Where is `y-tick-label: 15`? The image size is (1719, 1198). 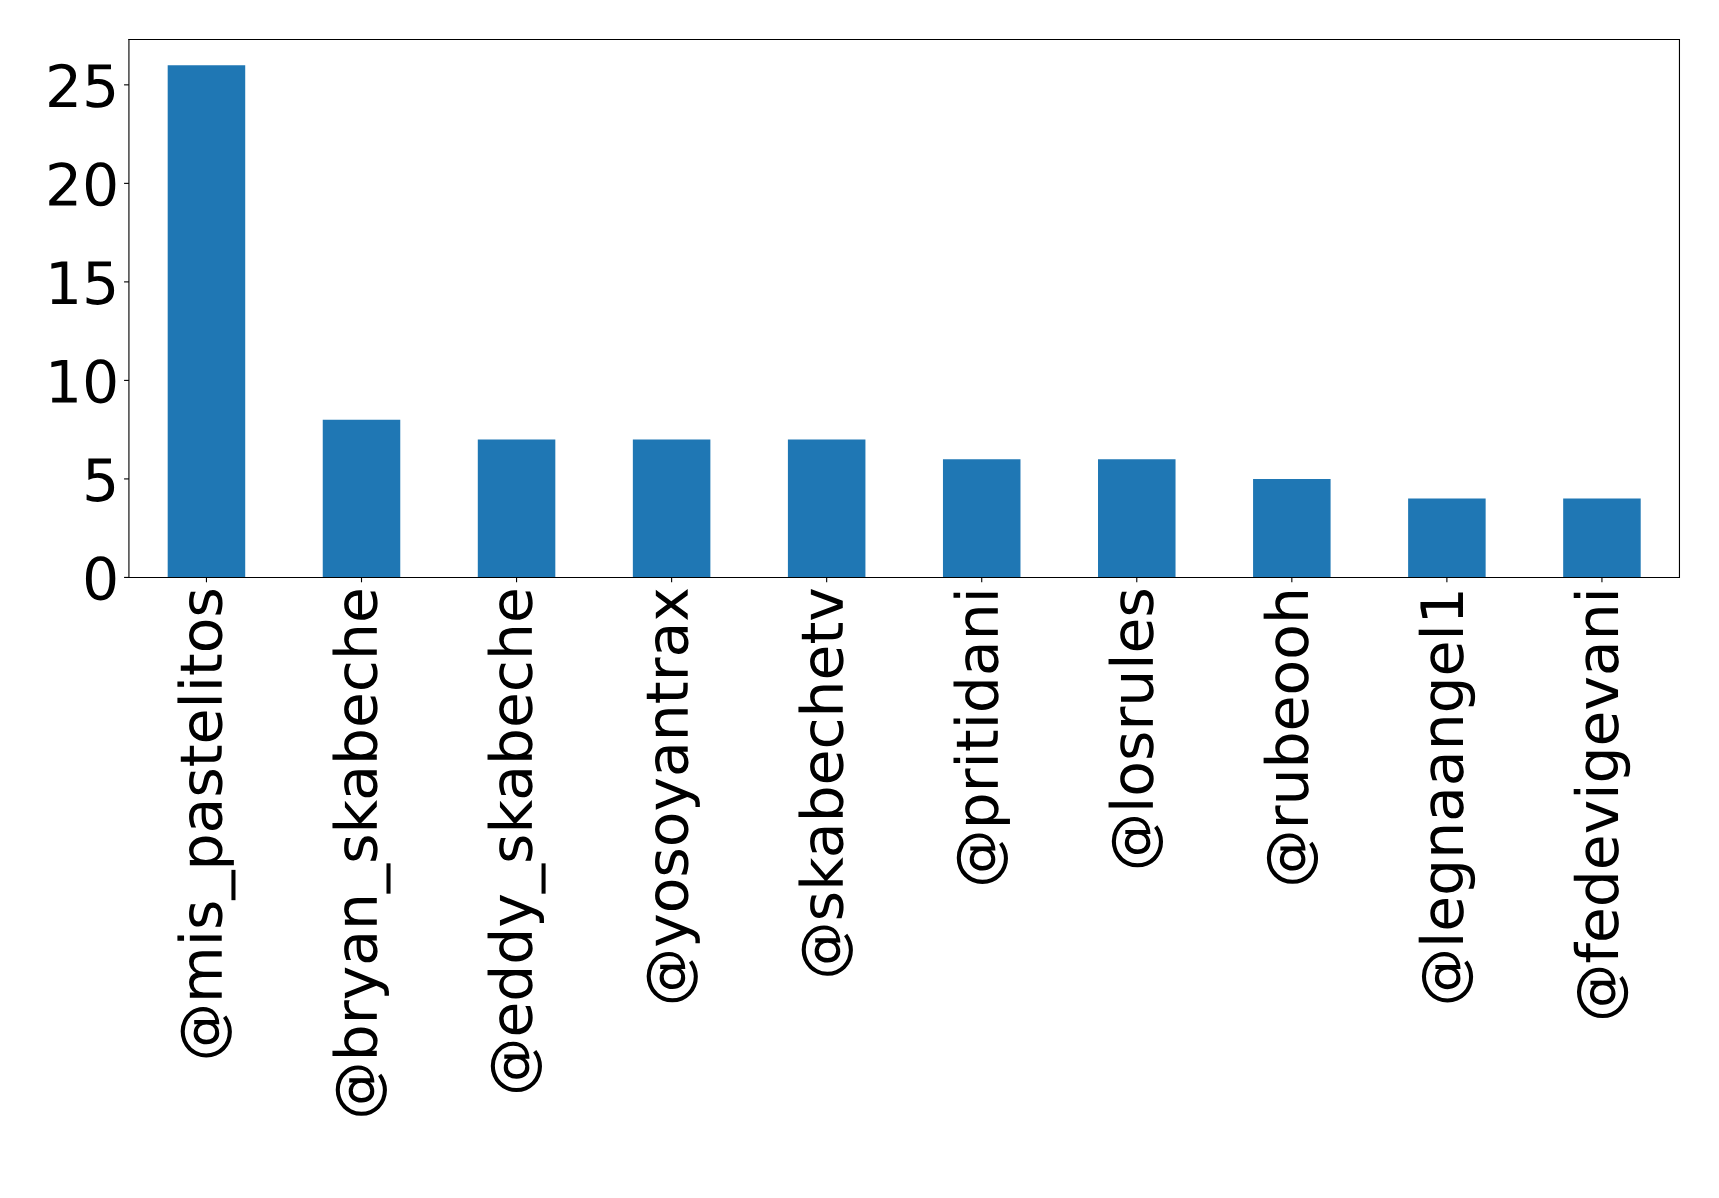 y-tick-label: 15 is located at coordinates (83, 283).